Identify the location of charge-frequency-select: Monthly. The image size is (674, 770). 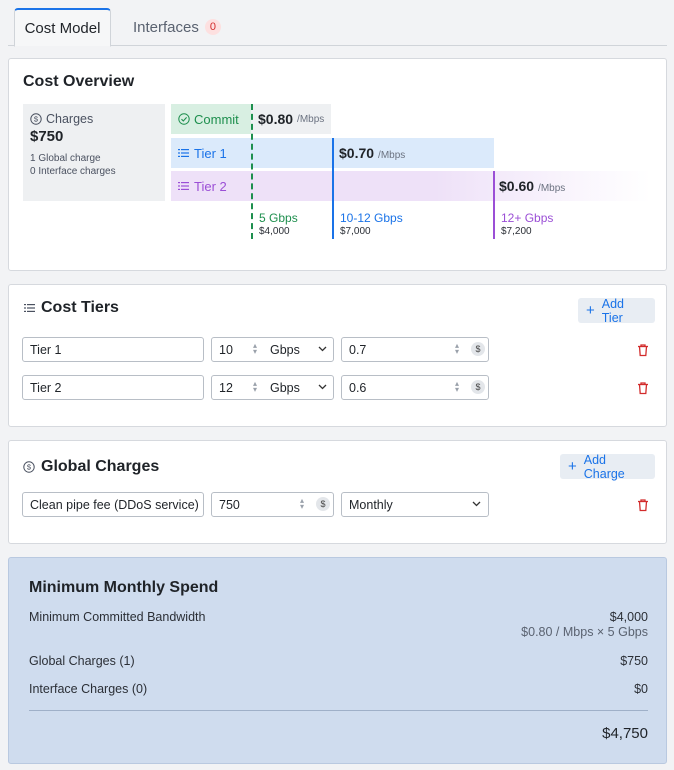
(415, 504).